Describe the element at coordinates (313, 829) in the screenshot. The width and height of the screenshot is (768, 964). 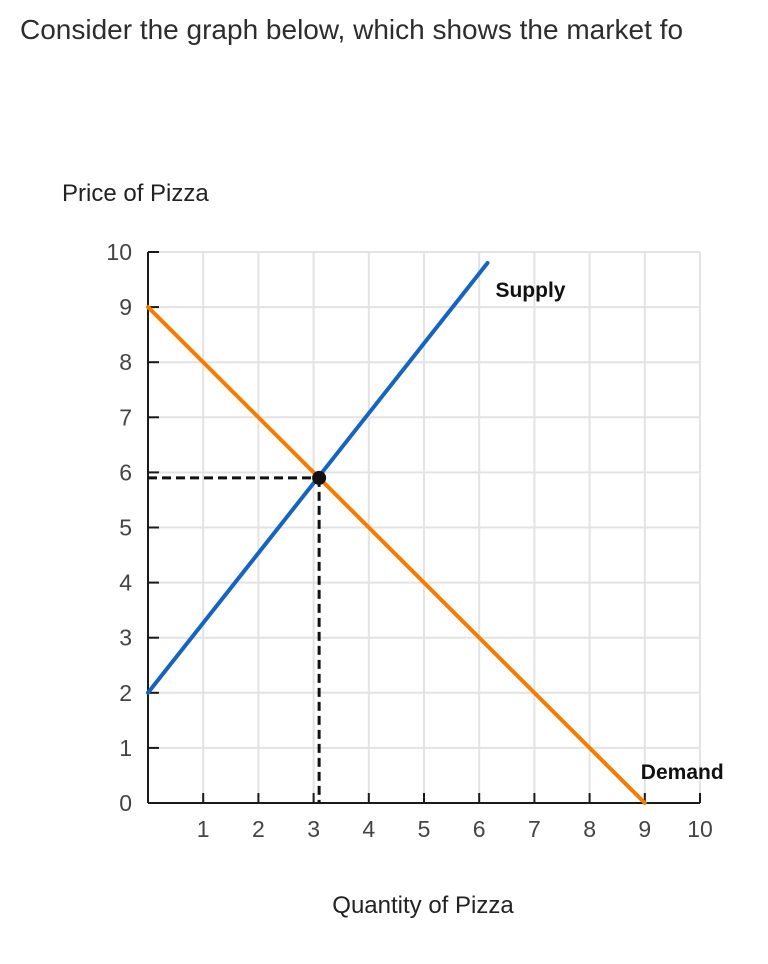
I see `x-tick-label: 3` at that location.